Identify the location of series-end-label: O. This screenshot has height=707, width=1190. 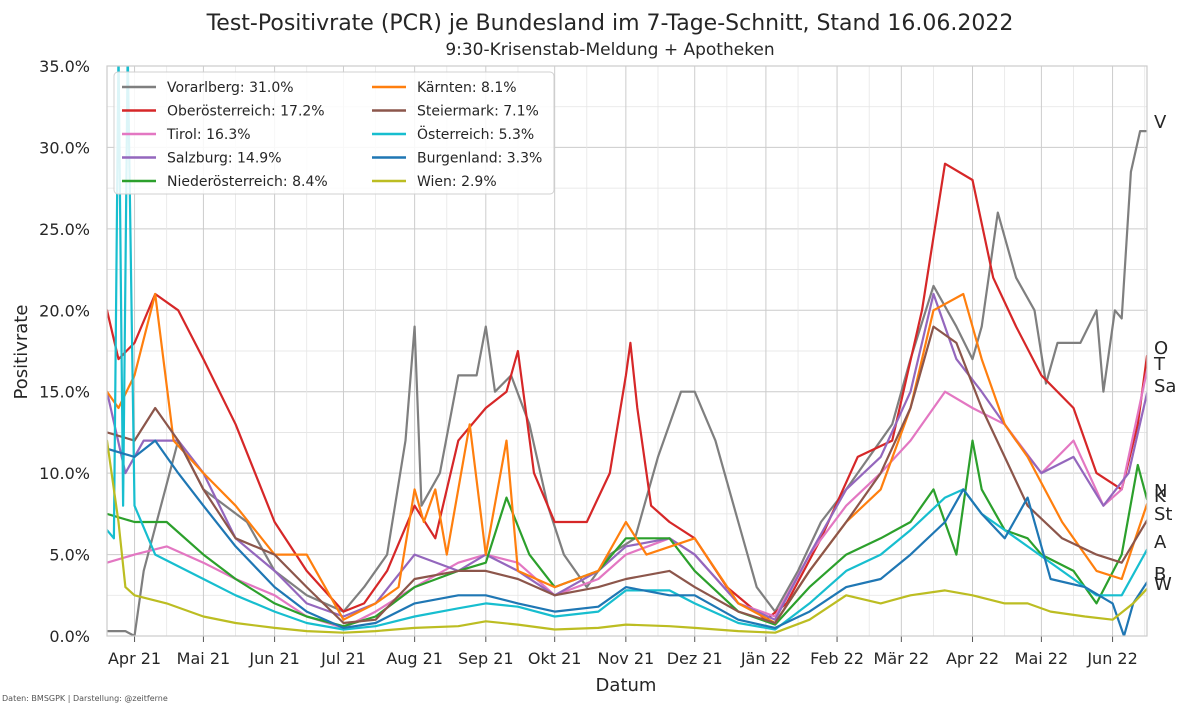
(1161, 348).